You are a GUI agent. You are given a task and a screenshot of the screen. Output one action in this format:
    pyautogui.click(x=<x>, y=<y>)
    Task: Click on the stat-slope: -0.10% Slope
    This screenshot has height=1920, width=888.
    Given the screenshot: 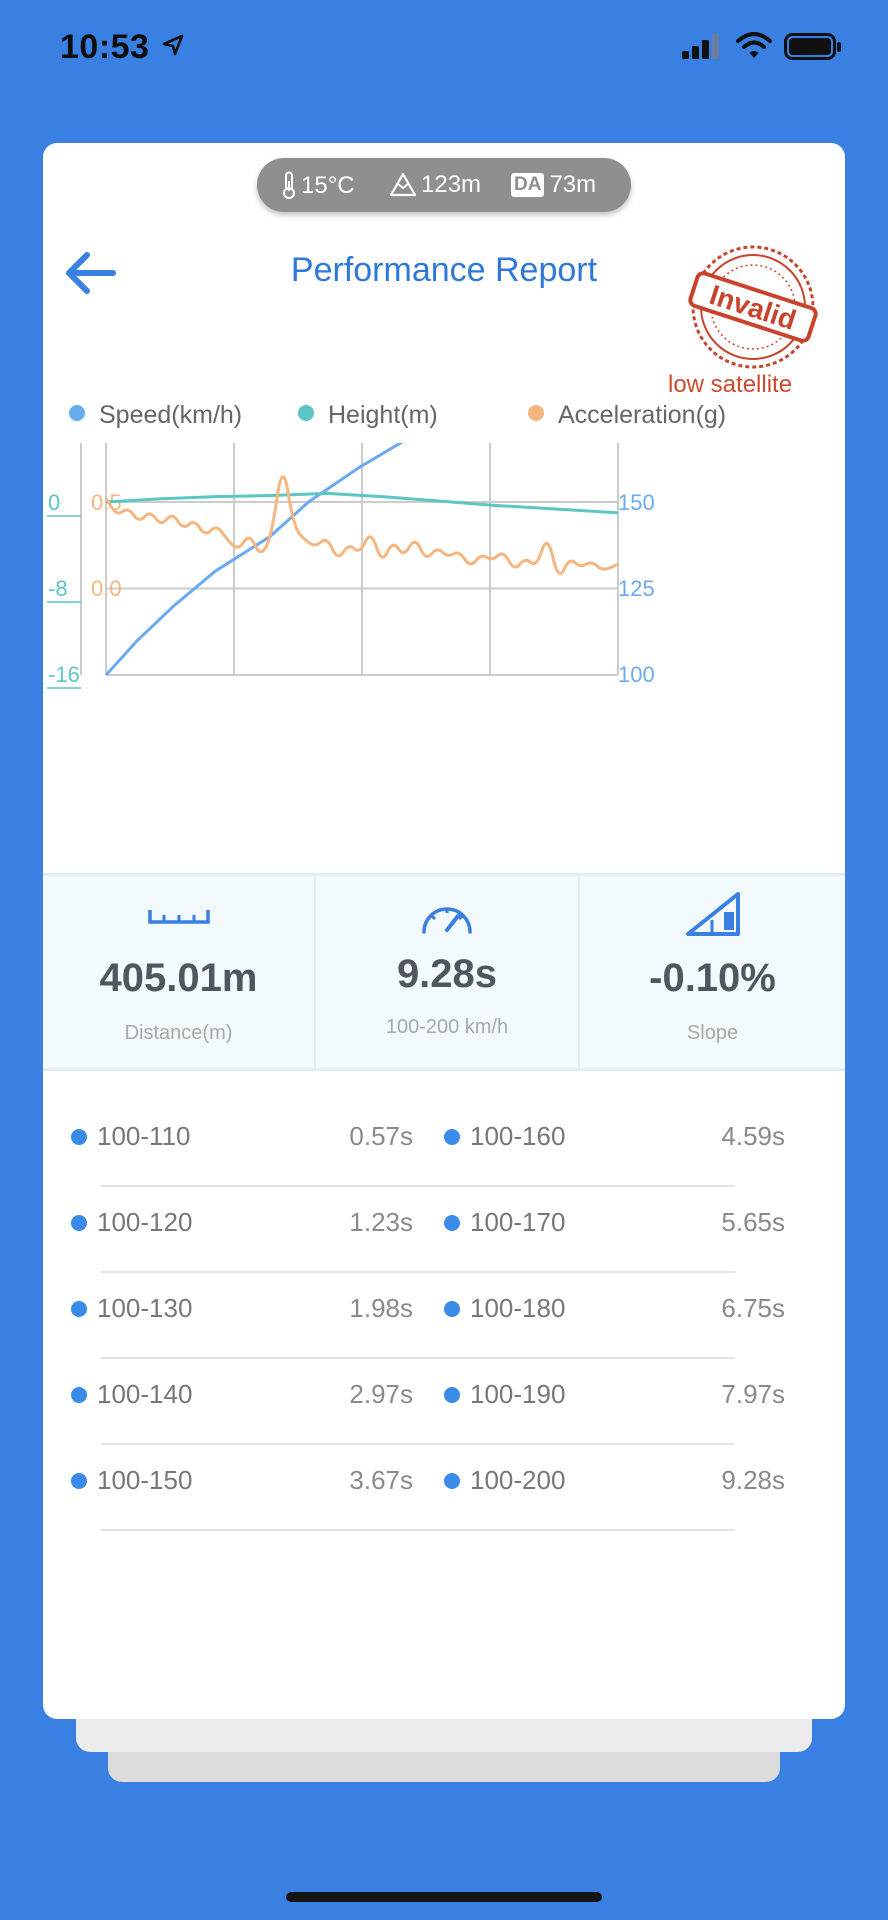 What is the action you would take?
    pyautogui.click(x=712, y=972)
    